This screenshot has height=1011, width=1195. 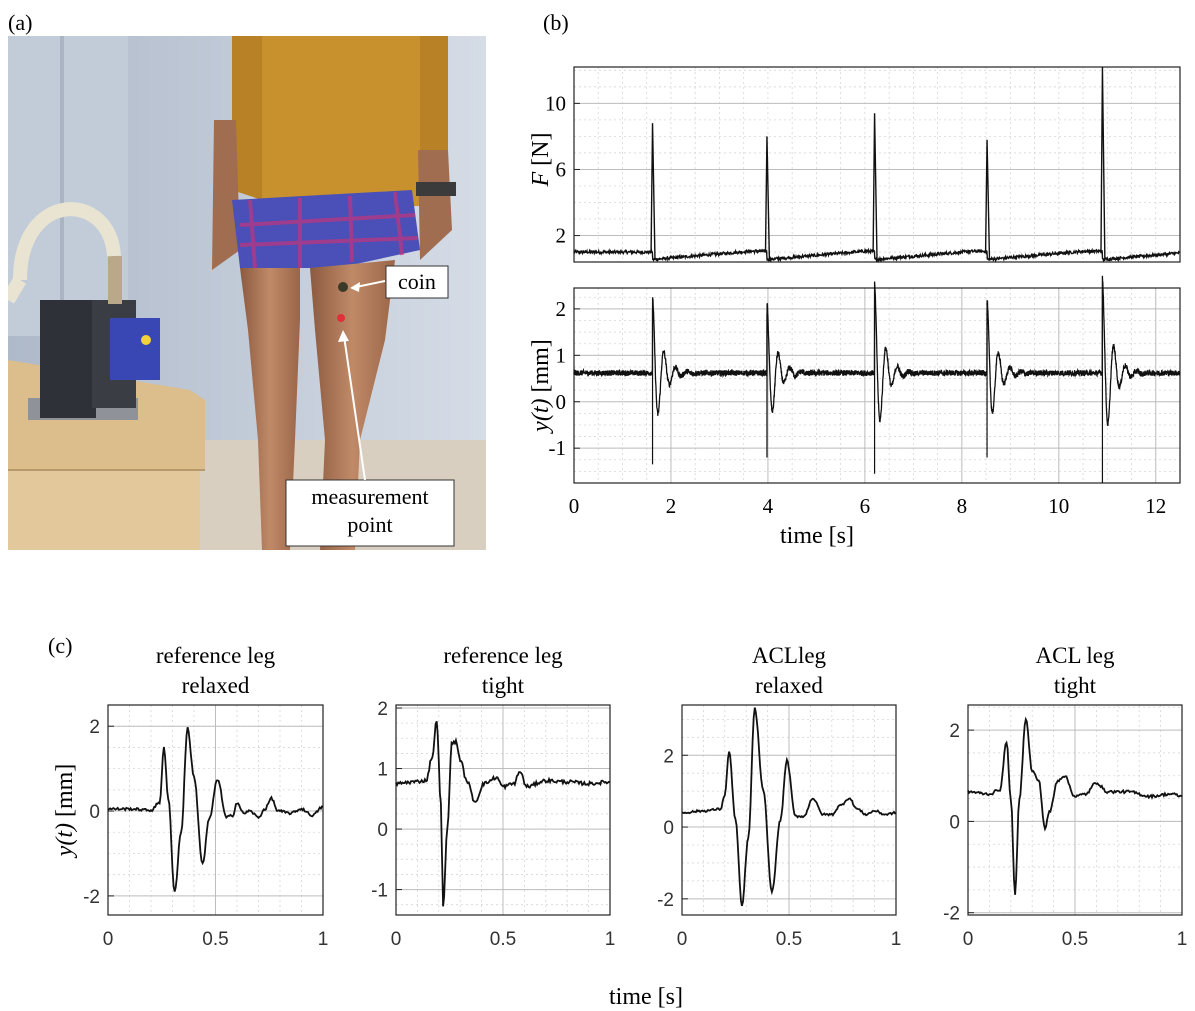 I want to click on measurement-point-label-box, so click(x=370, y=513).